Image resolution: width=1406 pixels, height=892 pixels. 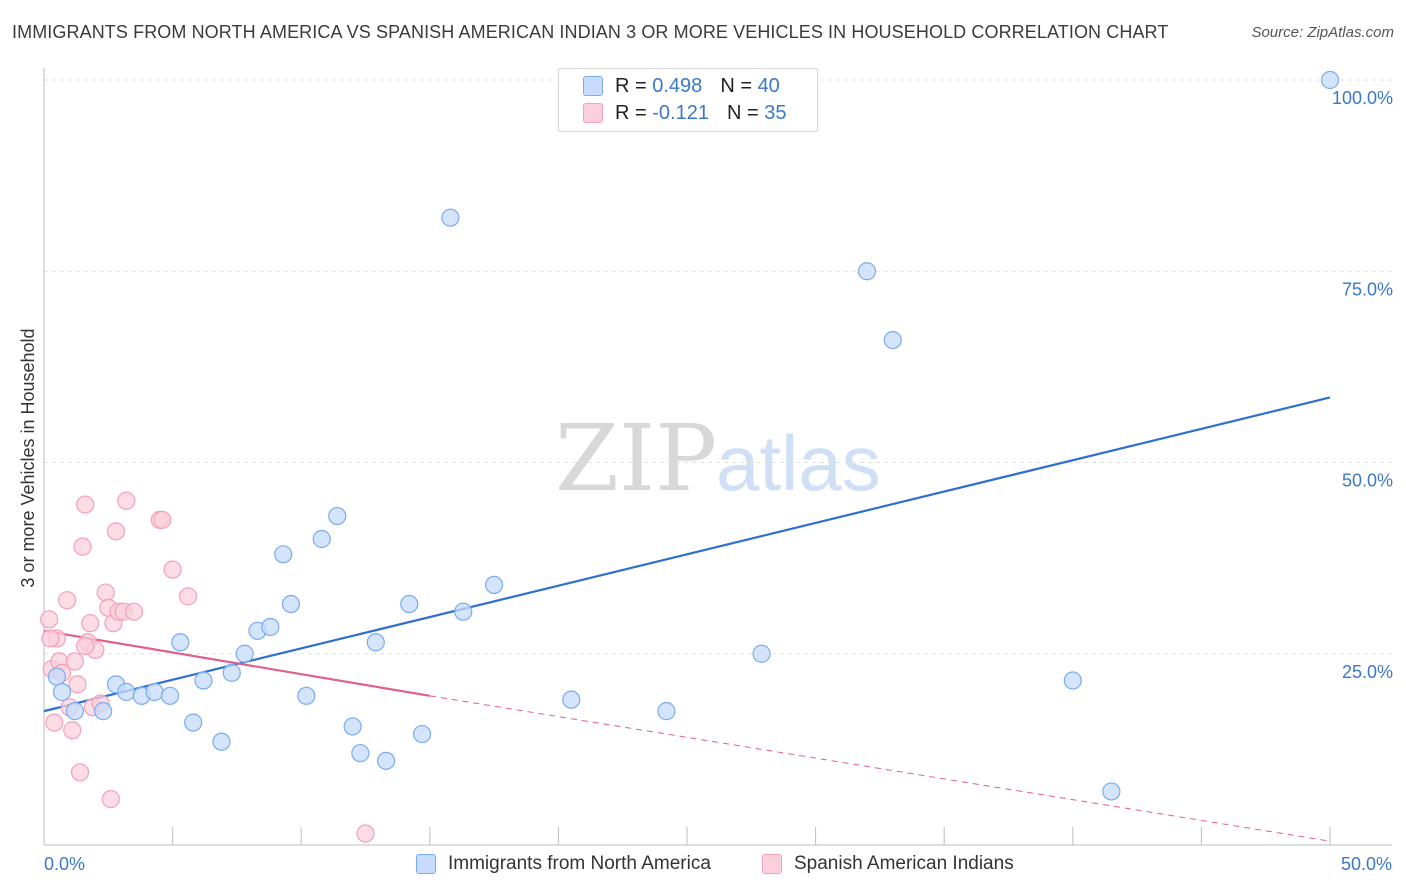 What do you see at coordinates (636, 458) in the screenshot?
I see `watermark-zip: ZIP` at bounding box center [636, 458].